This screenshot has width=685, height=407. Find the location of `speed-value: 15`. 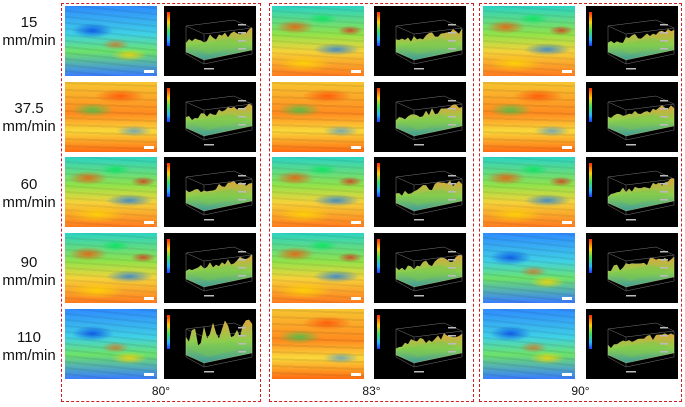

speed-value: 15 is located at coordinates (29, 22).